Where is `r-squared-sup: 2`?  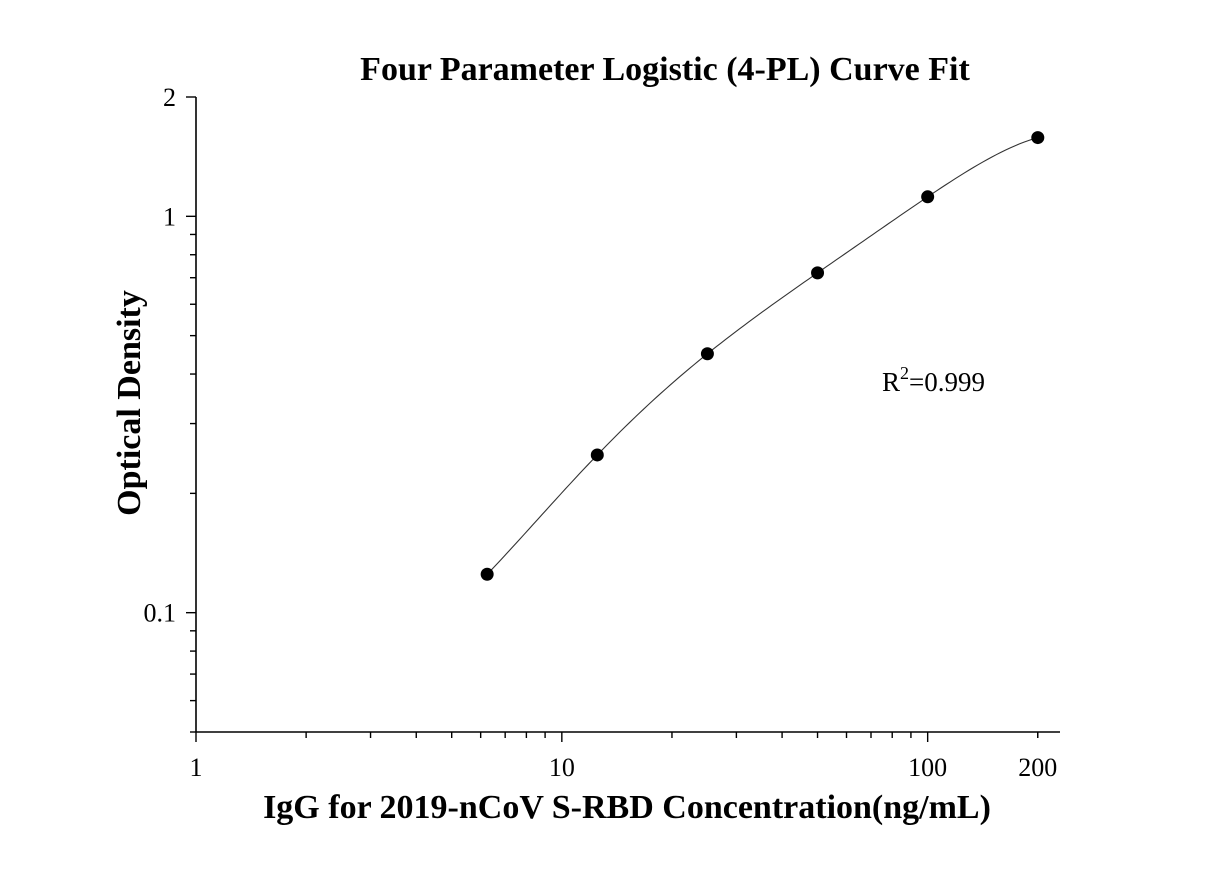 r-squared-sup: 2 is located at coordinates (904, 373).